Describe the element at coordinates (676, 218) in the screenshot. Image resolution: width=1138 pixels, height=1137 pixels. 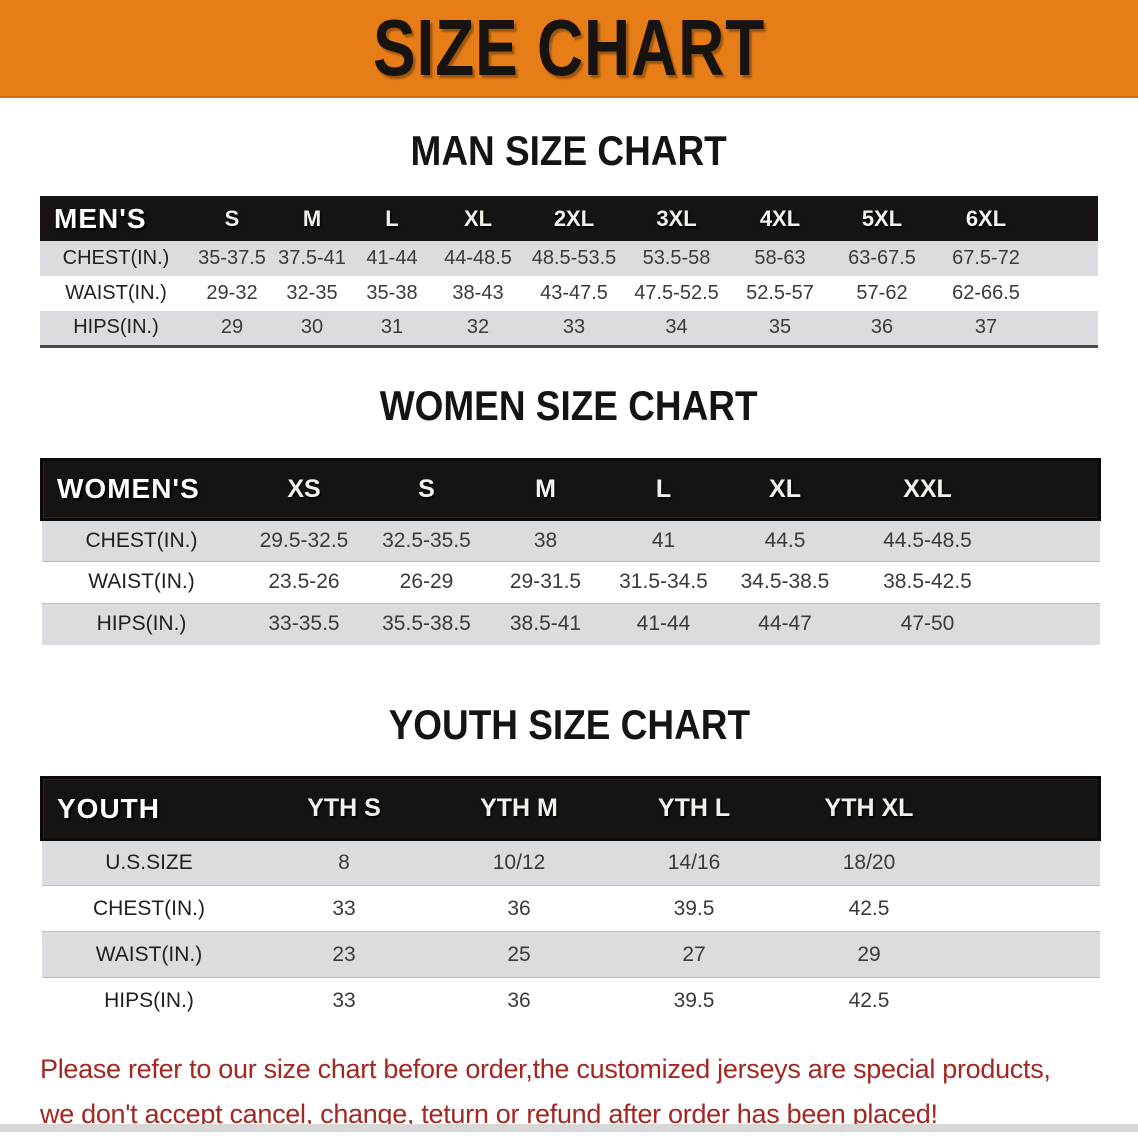
I see `size-column-header: 3XL` at that location.